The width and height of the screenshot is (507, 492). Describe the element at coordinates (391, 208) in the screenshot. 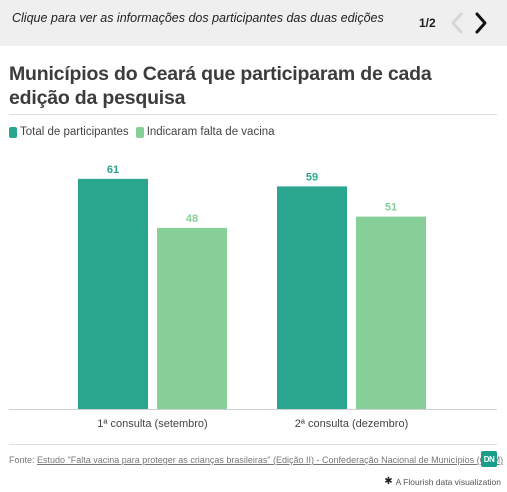

I see `bar-value-label: 51` at that location.